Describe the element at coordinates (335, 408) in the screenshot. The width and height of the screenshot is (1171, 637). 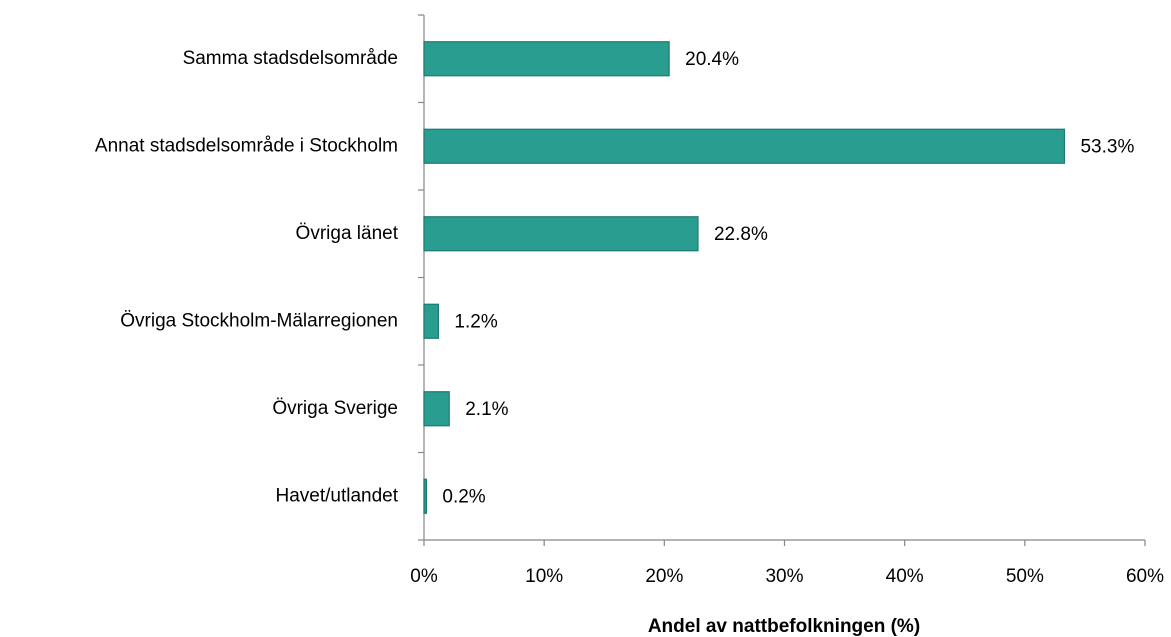
I see `y-tick-label: Övriga Sverige` at that location.